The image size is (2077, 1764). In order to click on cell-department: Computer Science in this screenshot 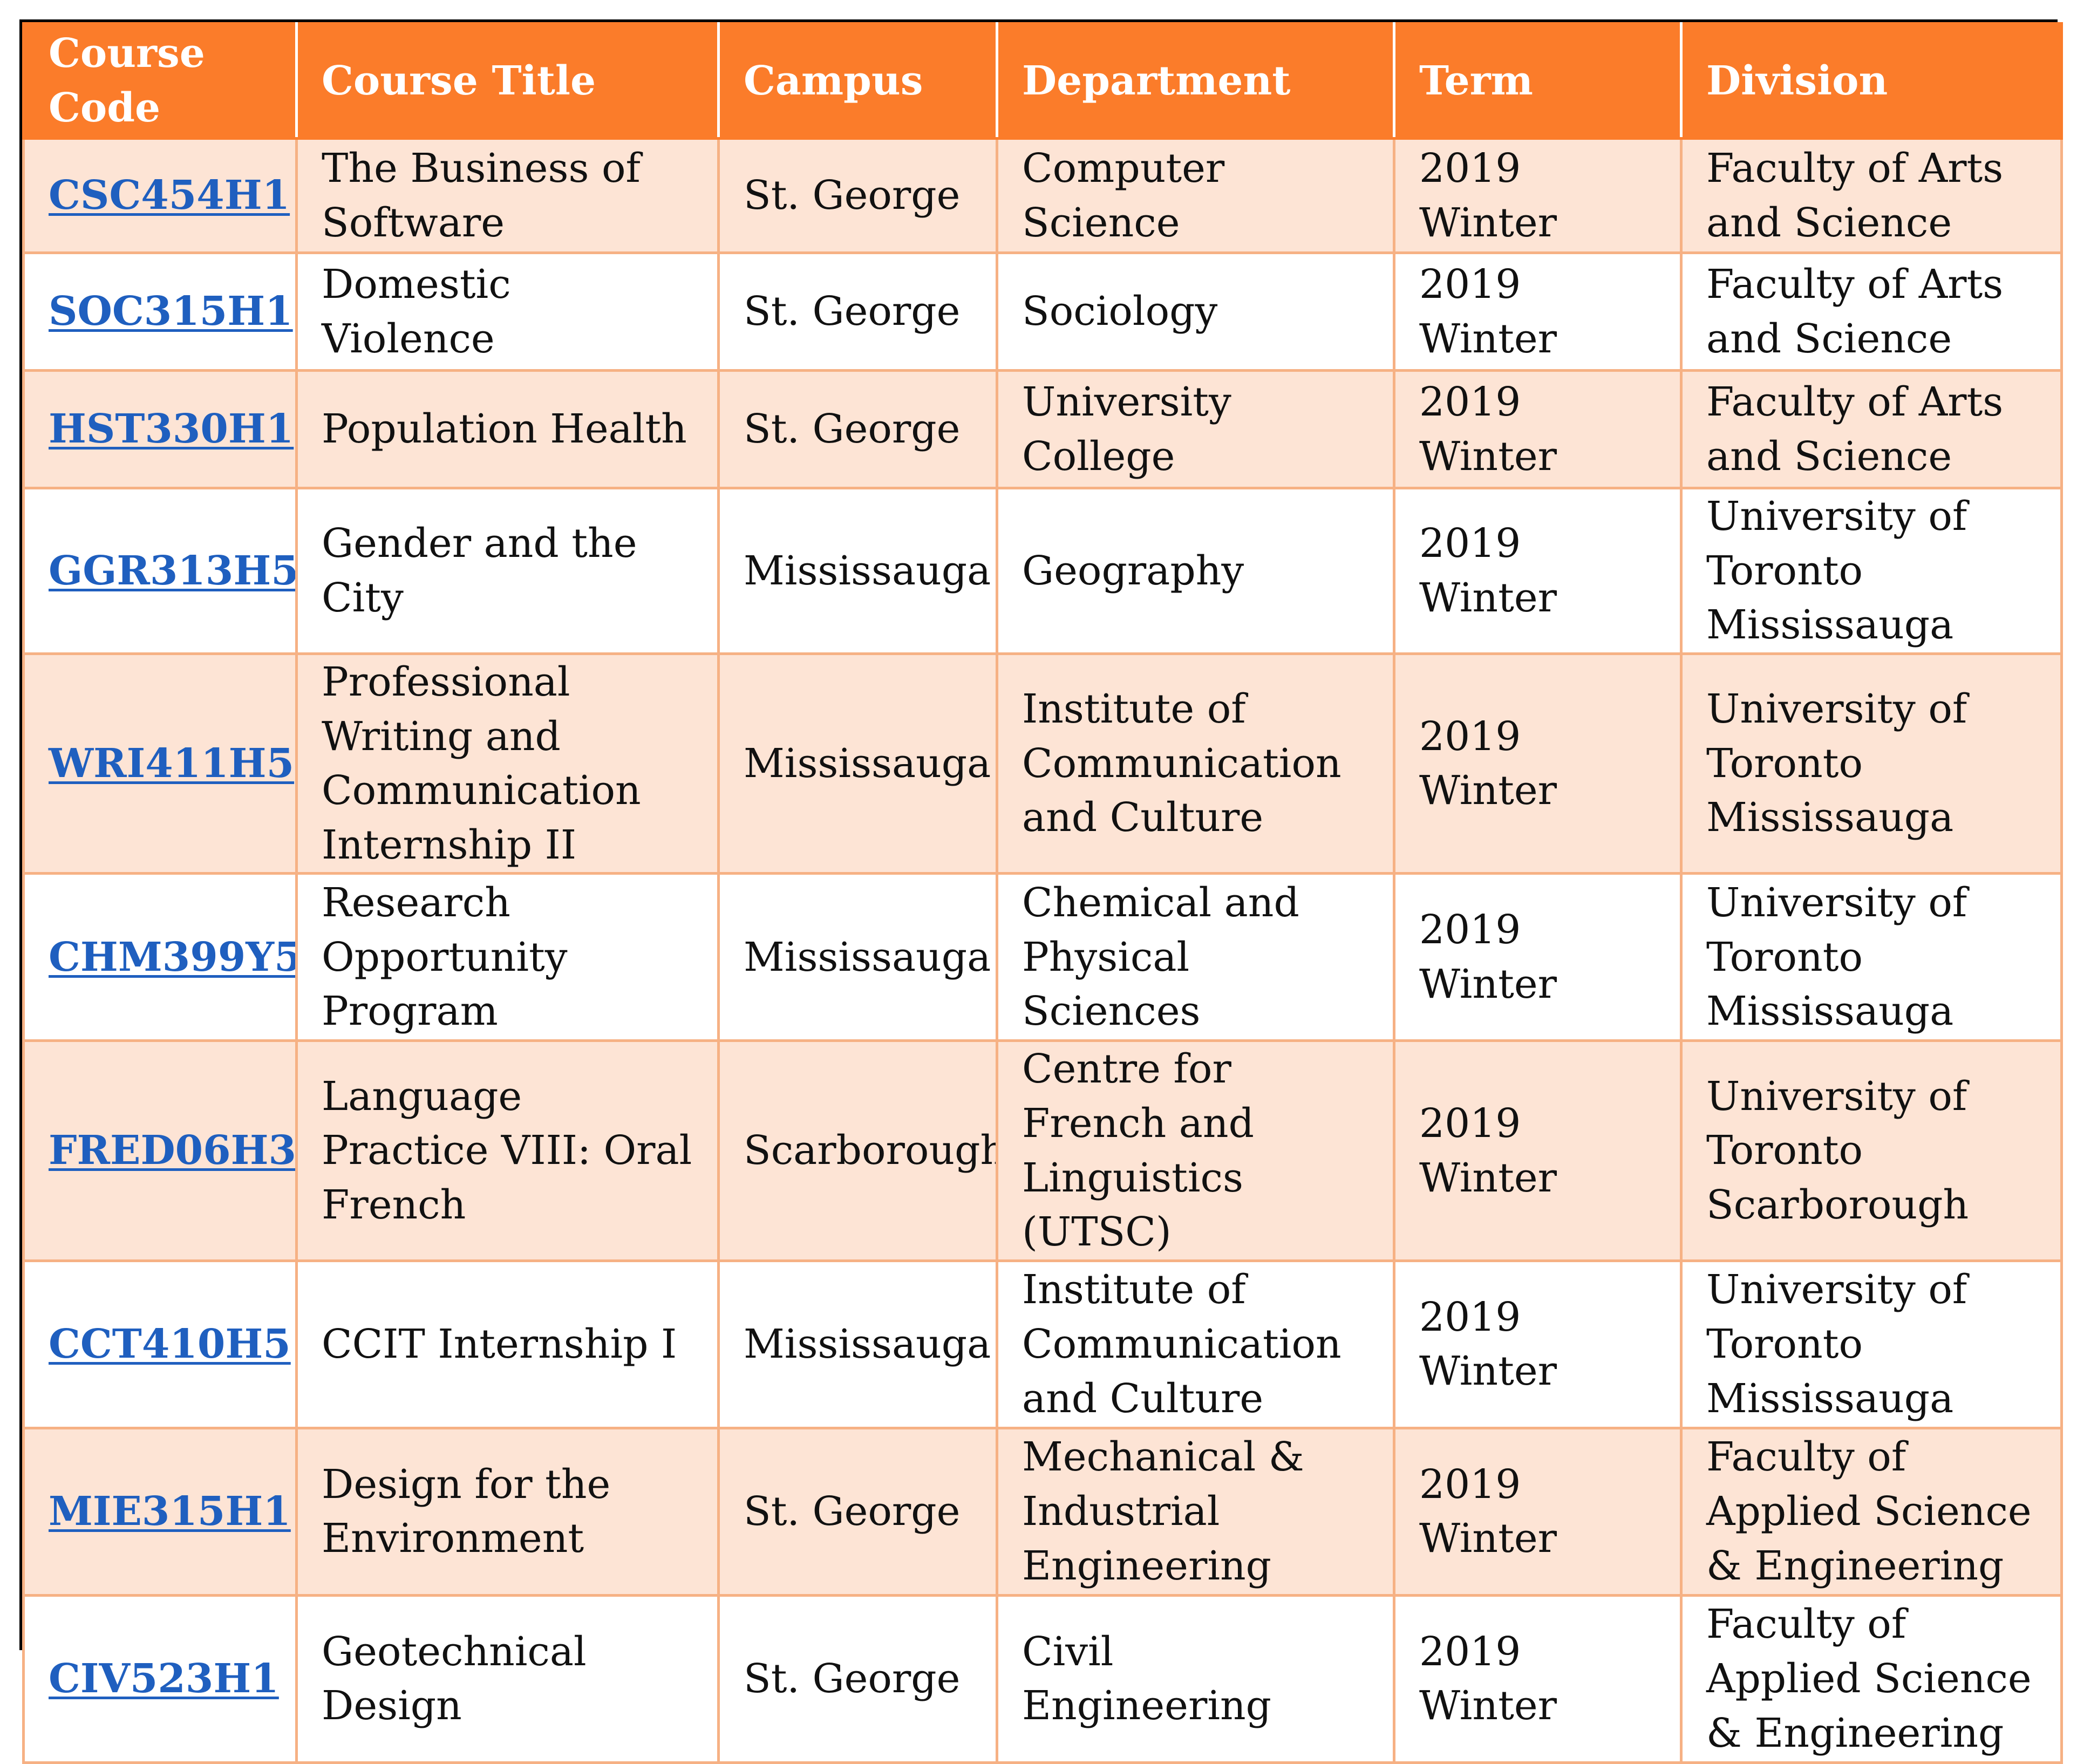, I will do `click(1195, 195)`.